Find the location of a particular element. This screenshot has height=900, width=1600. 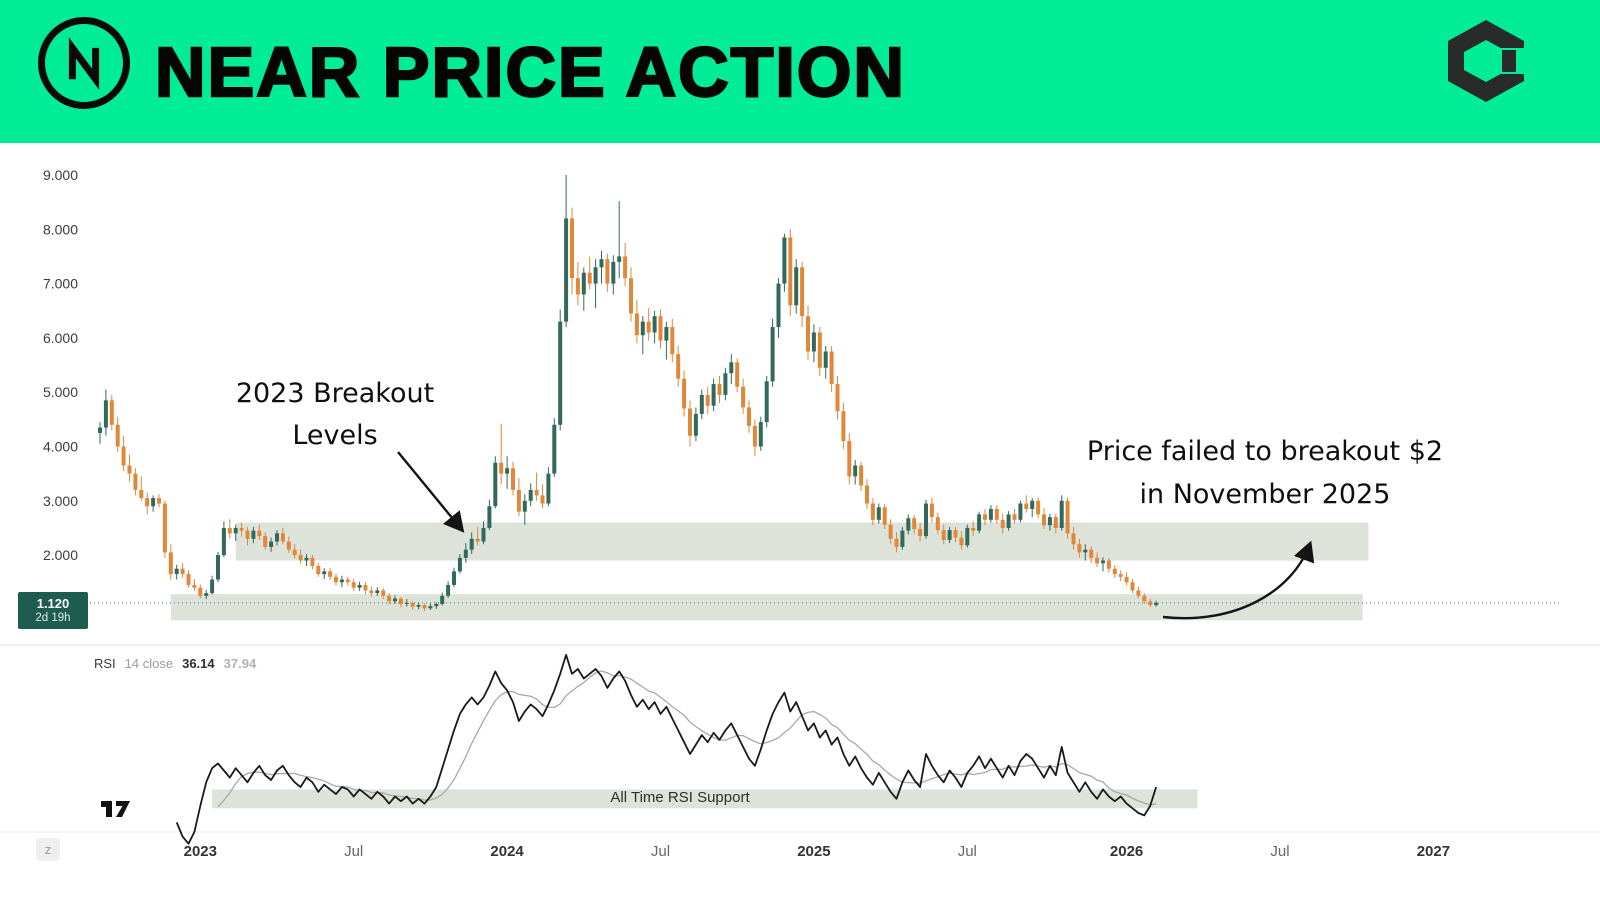

time-scale-label: 2026 is located at coordinates (1126, 851).